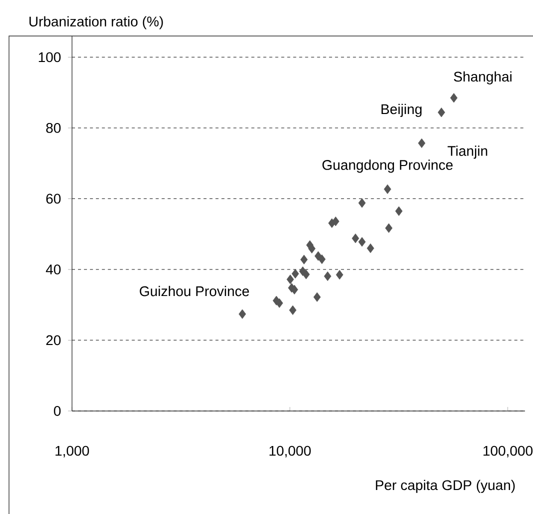 The image size is (533, 514). I want to click on annotation: Guangdong Province, so click(387, 166).